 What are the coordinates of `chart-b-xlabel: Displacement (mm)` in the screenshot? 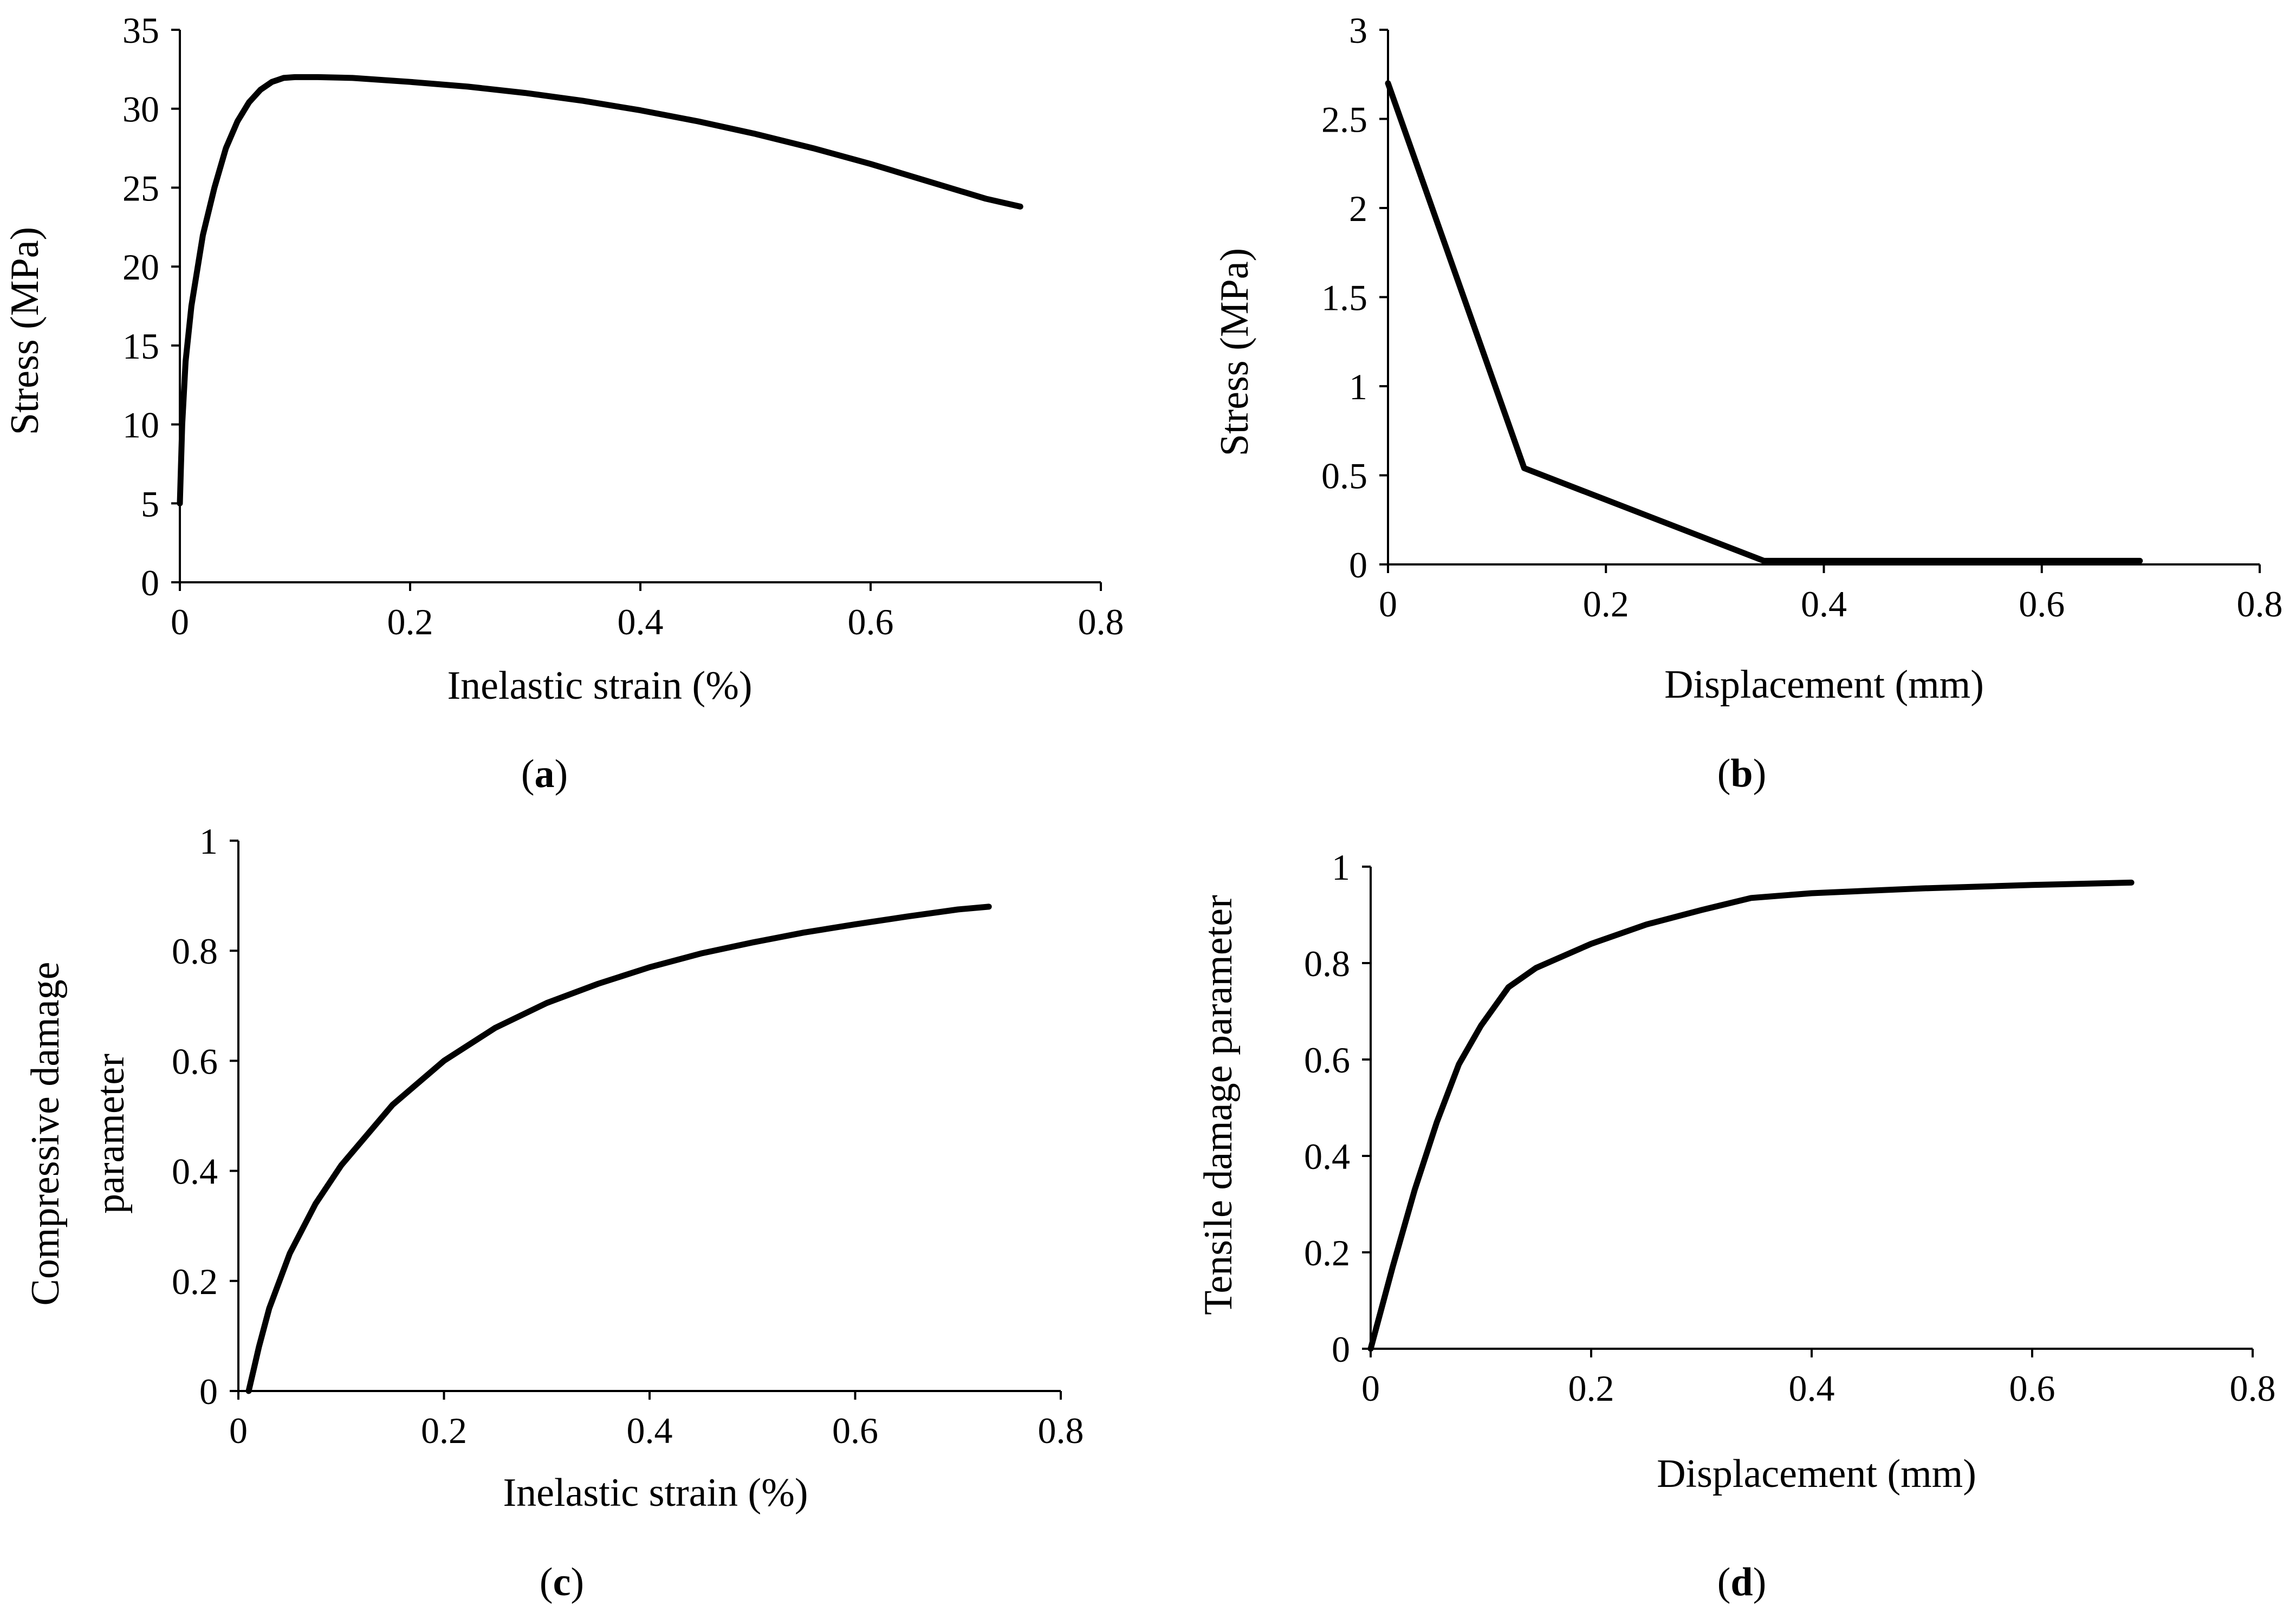 It's located at (1824, 684).